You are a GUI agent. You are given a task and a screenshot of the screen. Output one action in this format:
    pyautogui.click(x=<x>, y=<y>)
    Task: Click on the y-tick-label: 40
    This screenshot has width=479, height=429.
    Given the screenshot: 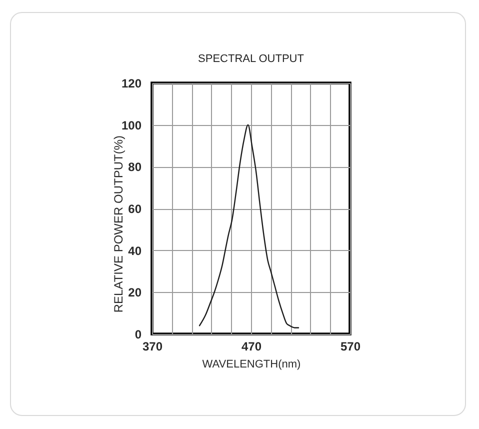 What is the action you would take?
    pyautogui.click(x=135, y=251)
    